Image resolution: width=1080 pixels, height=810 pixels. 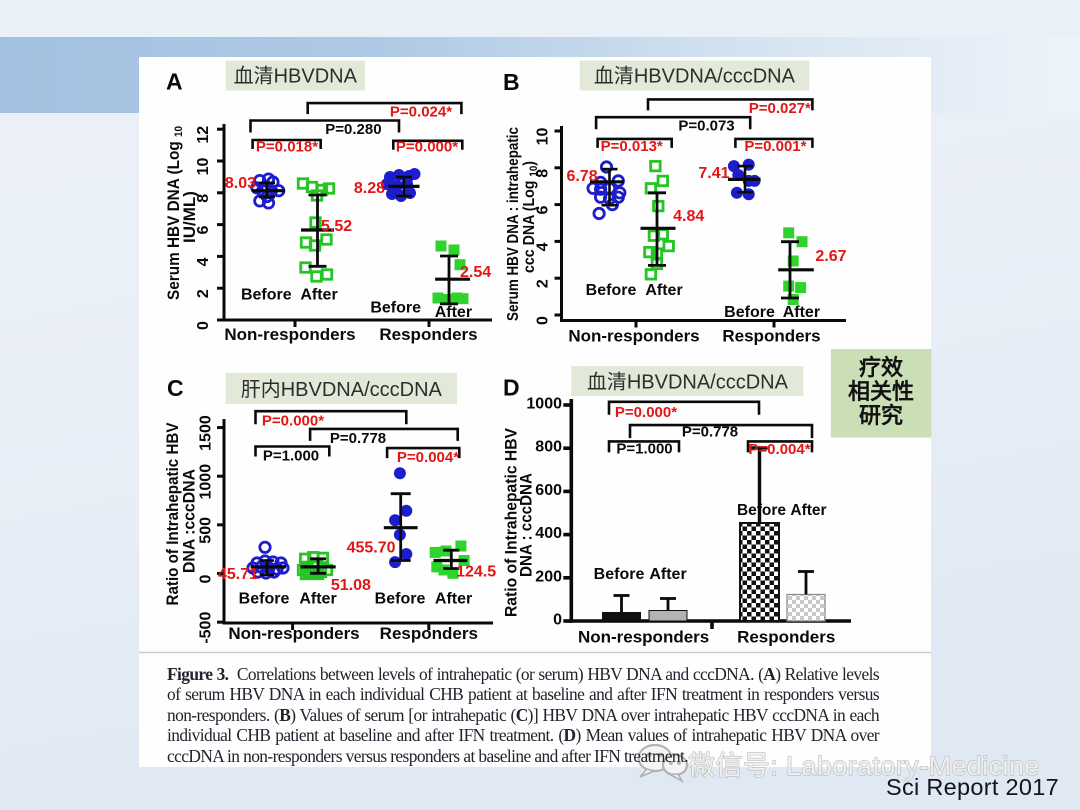 I want to click on svg-text: 400, so click(x=548, y=533).